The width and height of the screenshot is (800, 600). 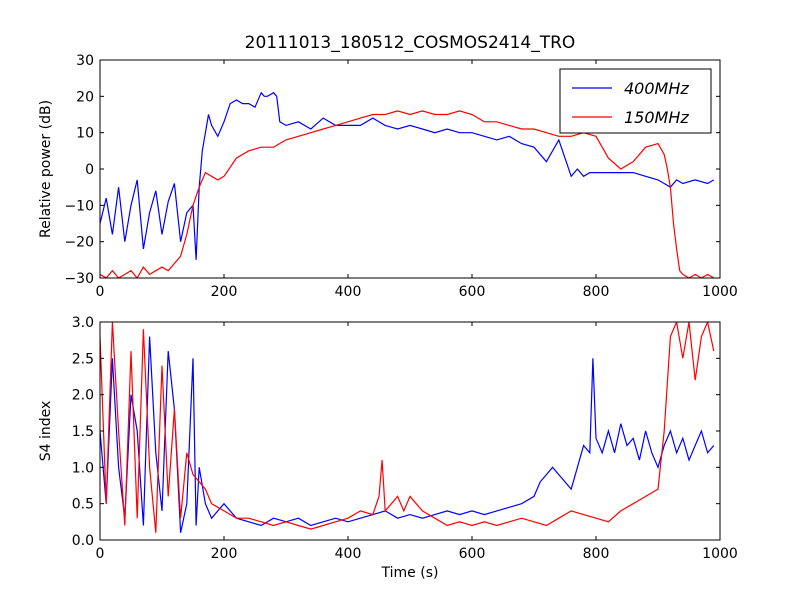 What do you see at coordinates (79, 206) in the screenshot?
I see `y-tick-label: −10` at bounding box center [79, 206].